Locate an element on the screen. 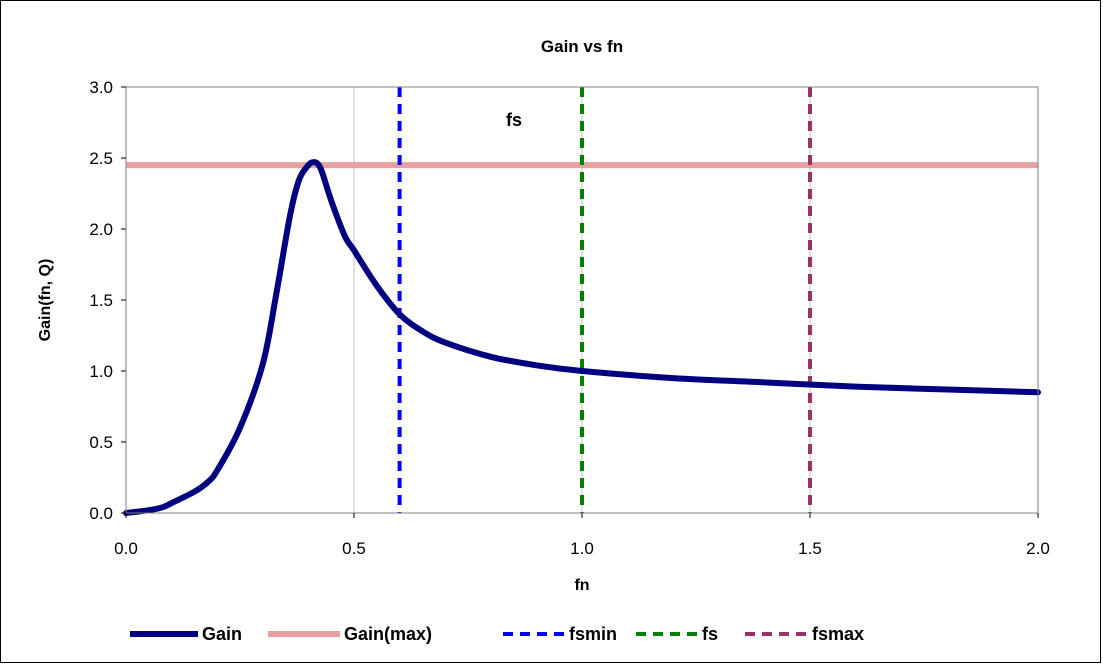 The width and height of the screenshot is (1103, 665). y-tick-label: 2.5 is located at coordinates (101, 158).